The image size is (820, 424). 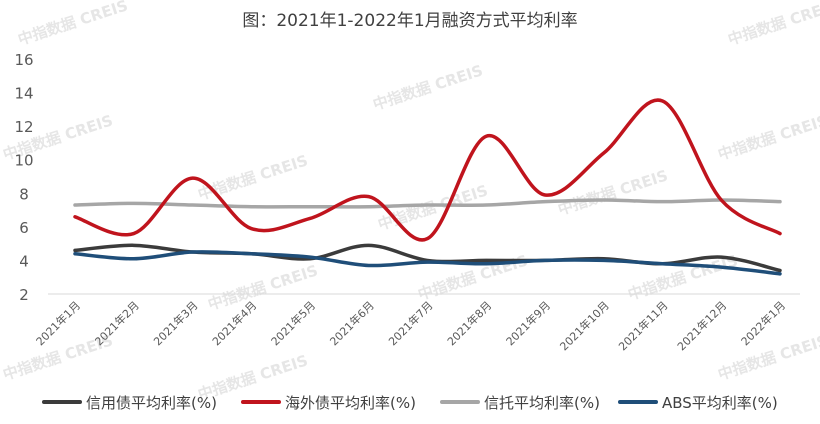 I want to click on x-tick-label: 2022年1月, so click(x=763, y=323).